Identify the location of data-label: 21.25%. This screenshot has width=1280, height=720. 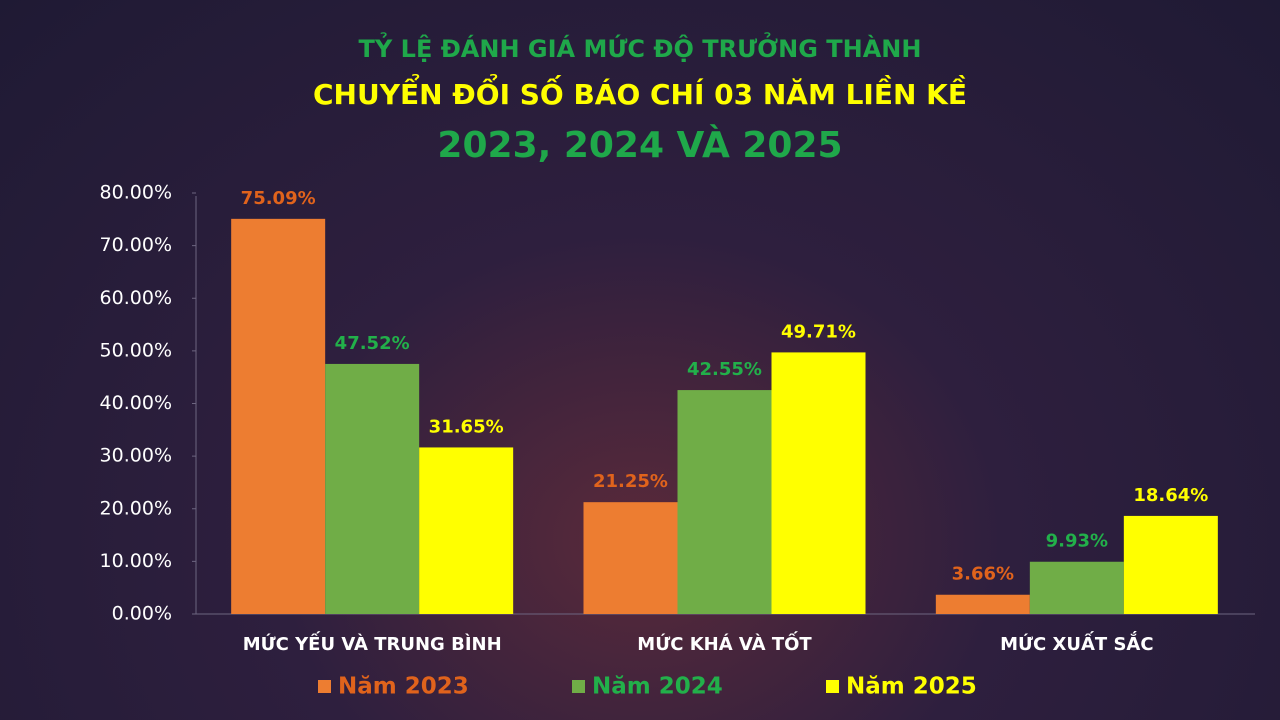
(630, 481).